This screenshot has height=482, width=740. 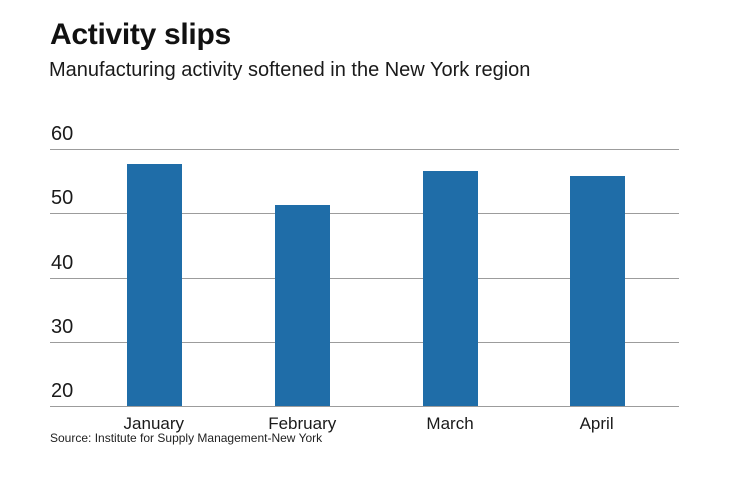 I want to click on bar-march, so click(x=451, y=288).